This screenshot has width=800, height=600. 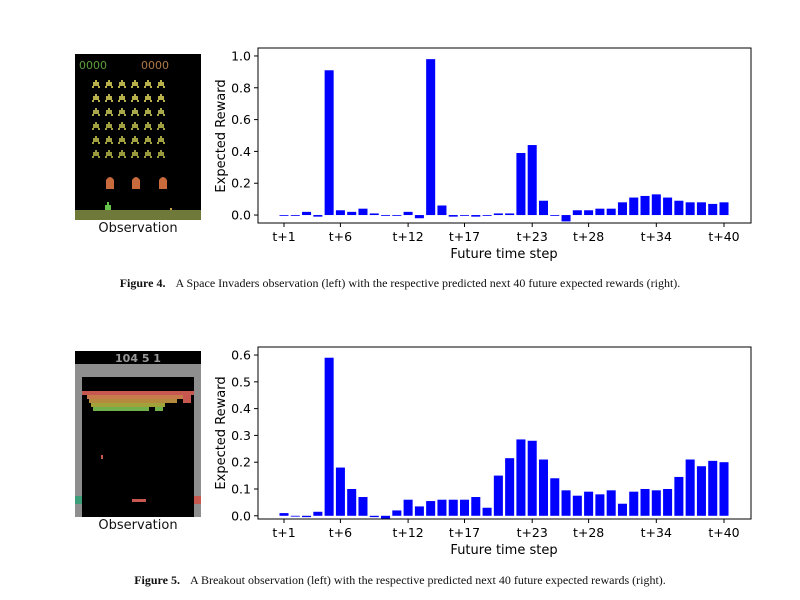 I want to click on space-invaders-observation: 0000 0000, so click(x=138, y=137).